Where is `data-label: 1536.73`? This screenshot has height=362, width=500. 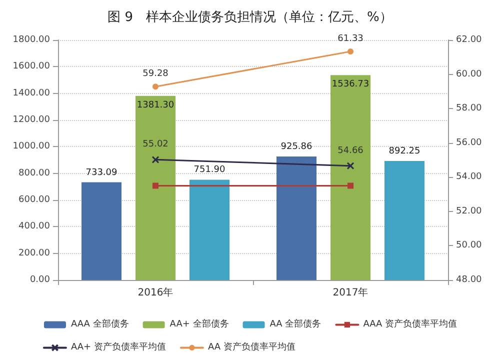 data-label: 1536.73 is located at coordinates (351, 85).